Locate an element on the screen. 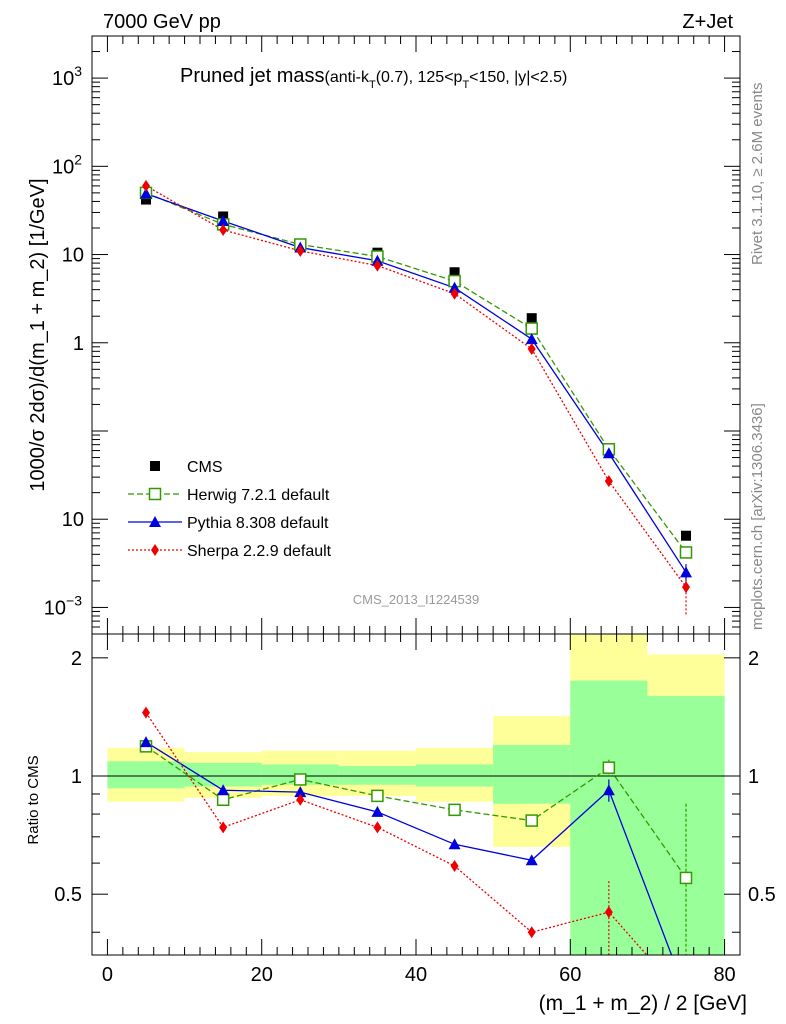 Image resolution: width=786 pixels, height=1024 pixels. pythia-ratio-line is located at coordinates (409, 848).